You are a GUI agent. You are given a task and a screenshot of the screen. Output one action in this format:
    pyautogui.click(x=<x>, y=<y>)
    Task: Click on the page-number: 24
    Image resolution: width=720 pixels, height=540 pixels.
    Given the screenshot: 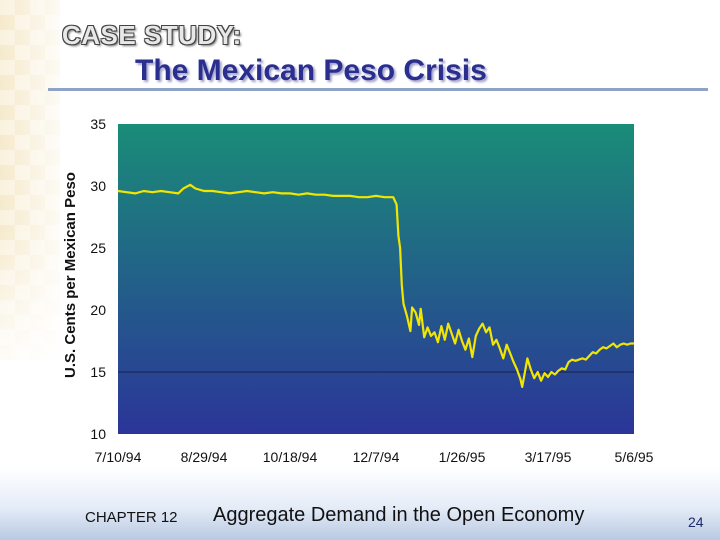 What is the action you would take?
    pyautogui.click(x=696, y=522)
    